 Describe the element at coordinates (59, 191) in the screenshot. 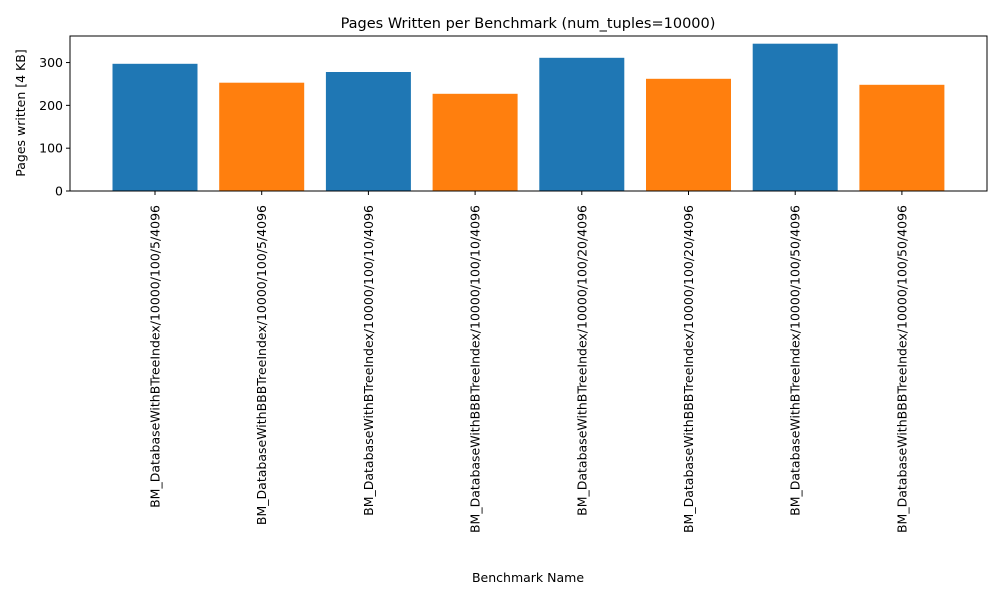

I see `y-tick-label-0: 0` at that location.